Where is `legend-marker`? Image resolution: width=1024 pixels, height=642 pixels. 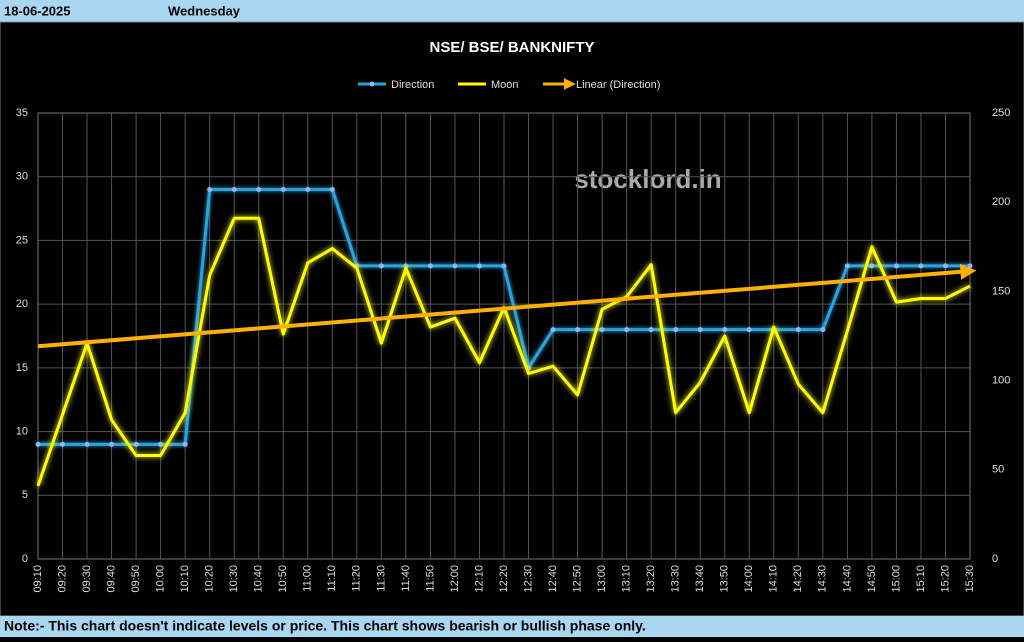
legend-marker is located at coordinates (372, 84).